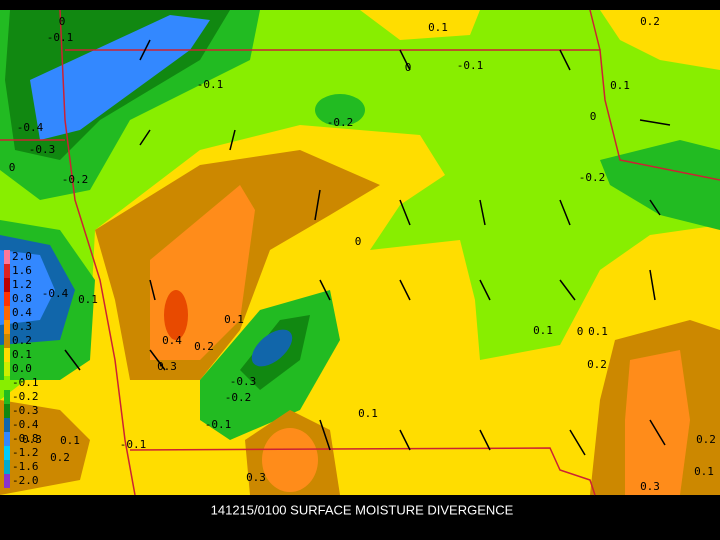 The height and width of the screenshot is (540, 720). I want to click on legend-label: 0.0, so click(22, 368).